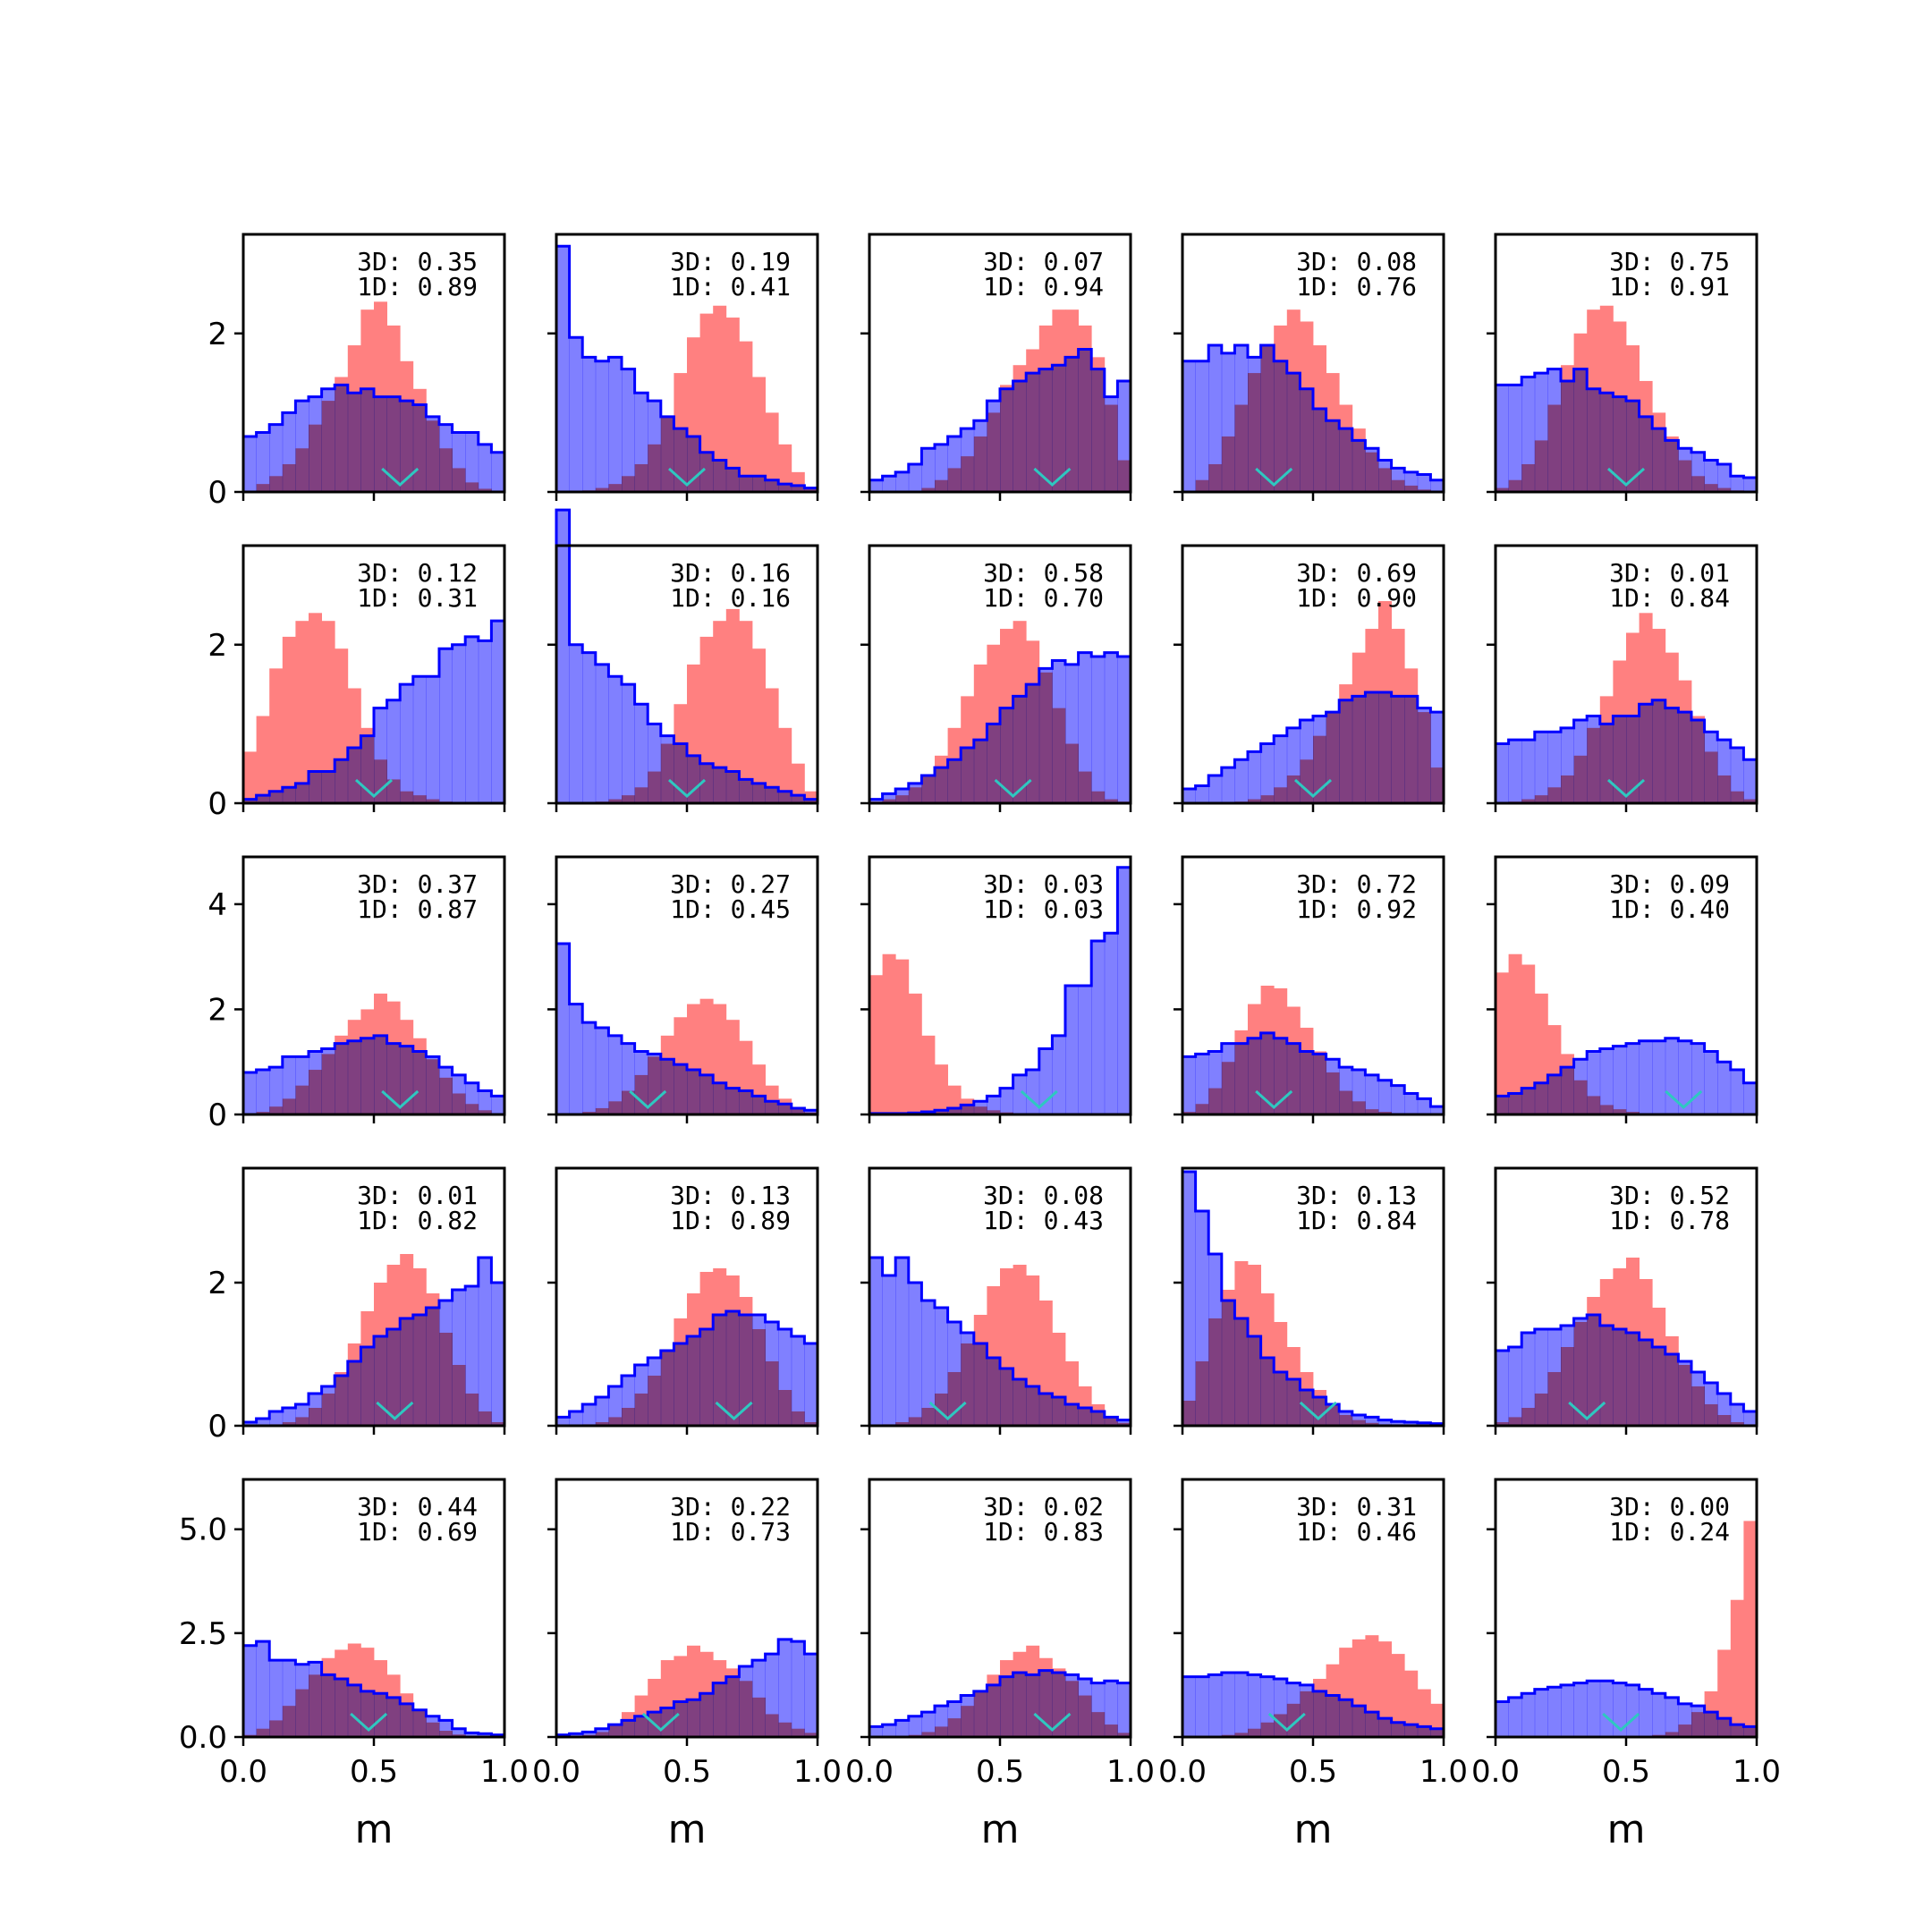 This screenshot has width=1932, height=1932. Describe the element at coordinates (730, 909) in the screenshot. I see `annotation-1d: 1D: 0.45` at that location.